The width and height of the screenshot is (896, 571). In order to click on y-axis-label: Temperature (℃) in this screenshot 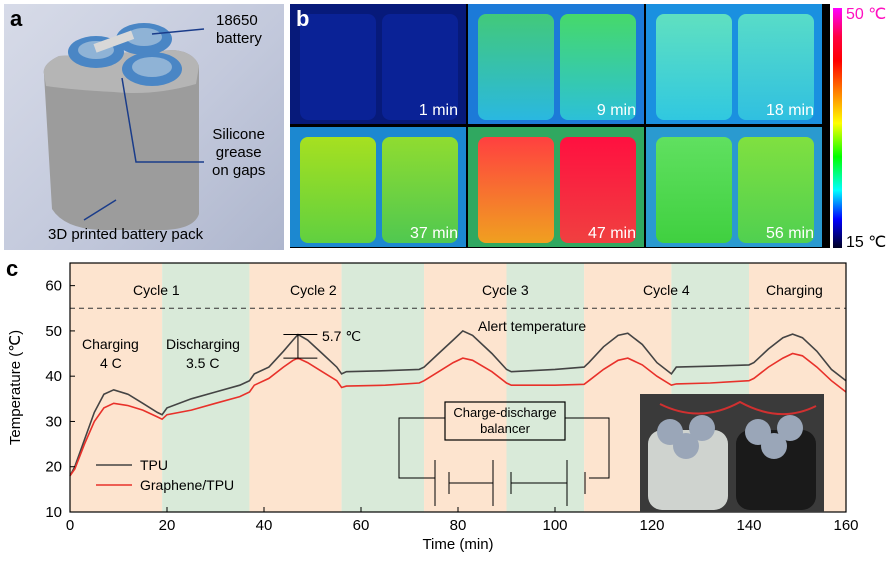, I will do `click(15, 387)`.